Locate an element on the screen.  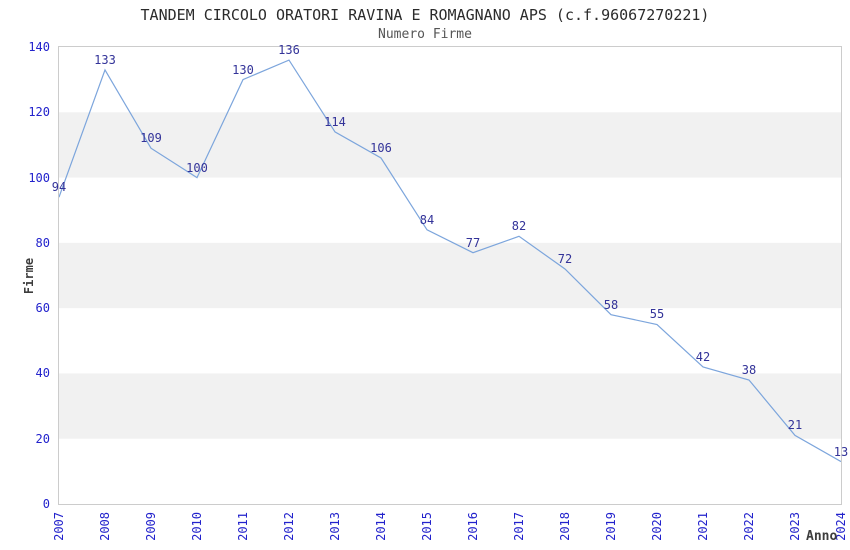
x-tick-label: 2015 is located at coordinates (427, 526).